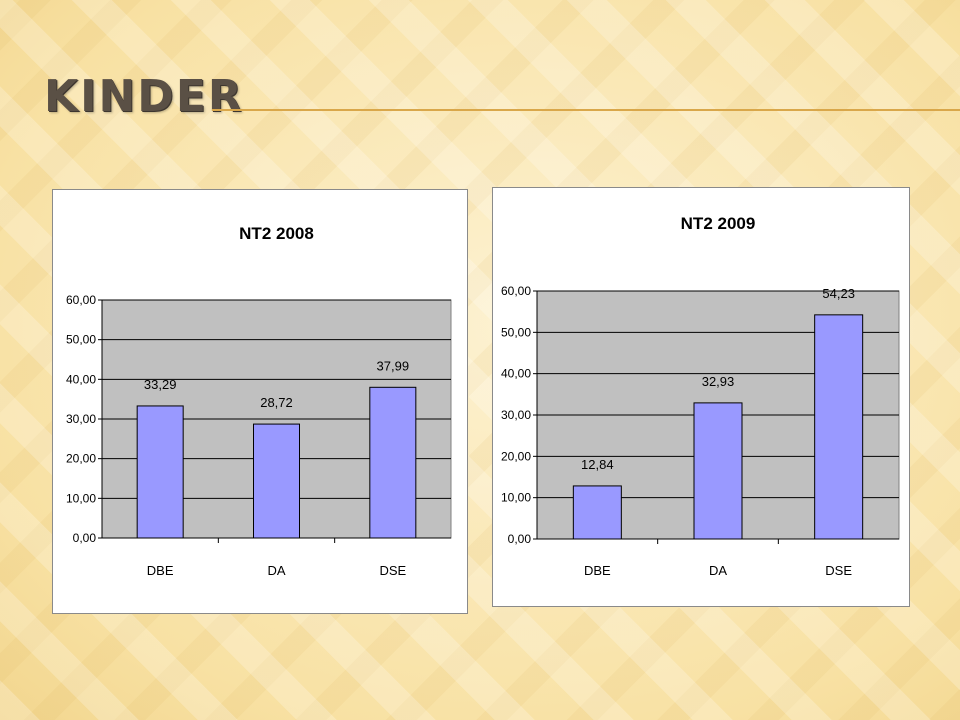  What do you see at coordinates (276, 233) in the screenshot?
I see `chart-title: NT2 2008` at bounding box center [276, 233].